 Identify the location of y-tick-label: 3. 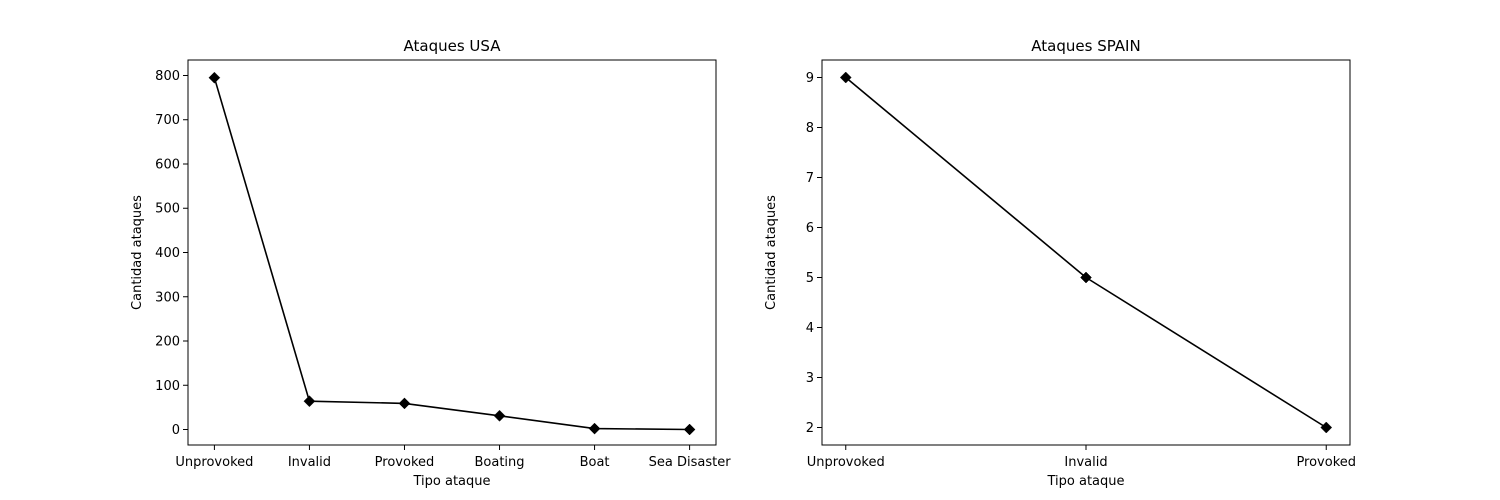
(810, 378).